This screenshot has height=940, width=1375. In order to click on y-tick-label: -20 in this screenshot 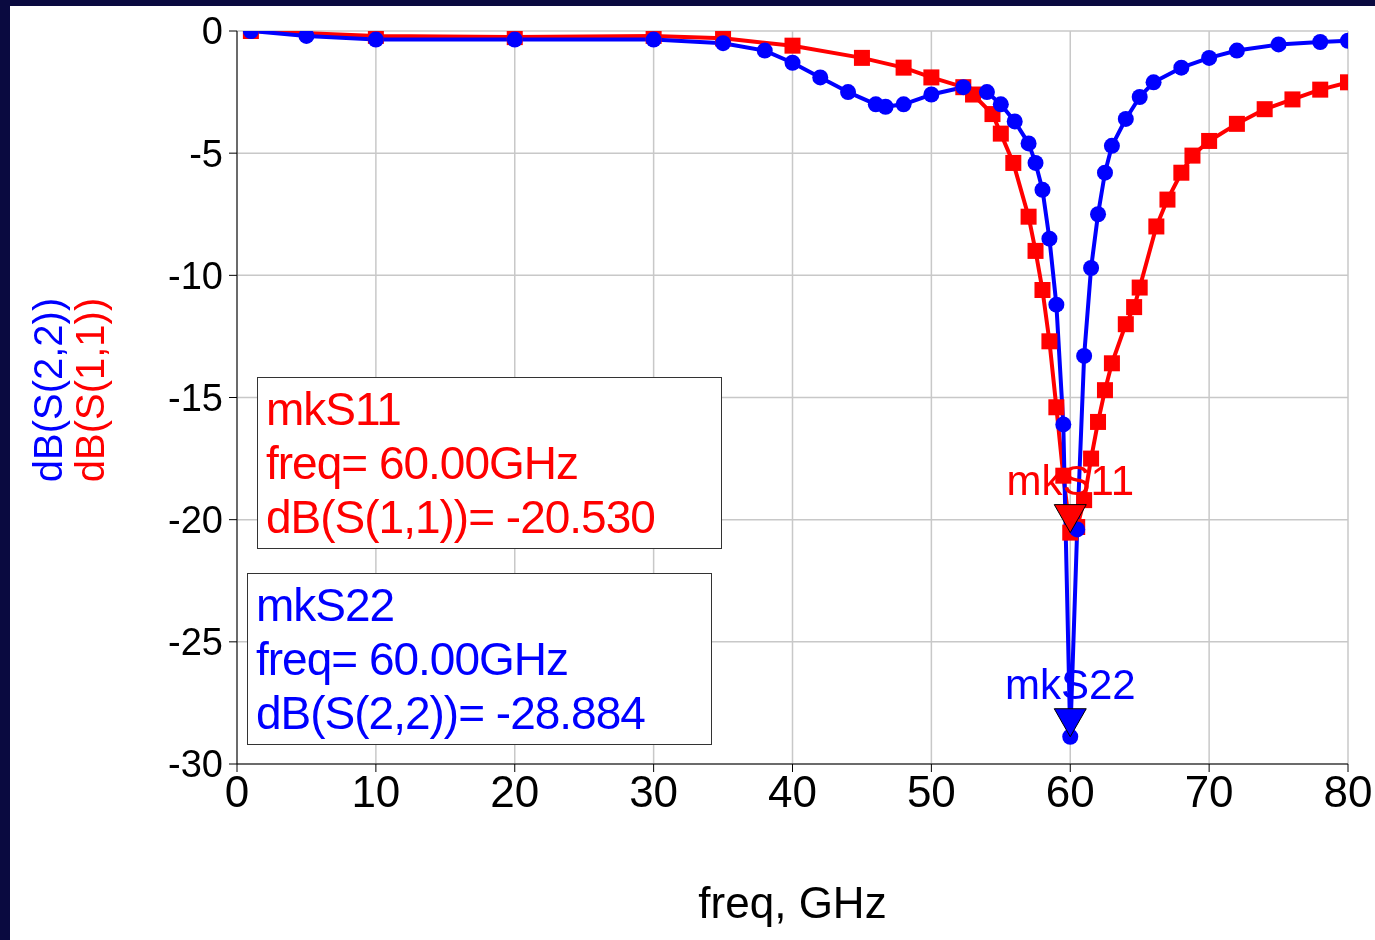, I will do `click(195, 520)`.